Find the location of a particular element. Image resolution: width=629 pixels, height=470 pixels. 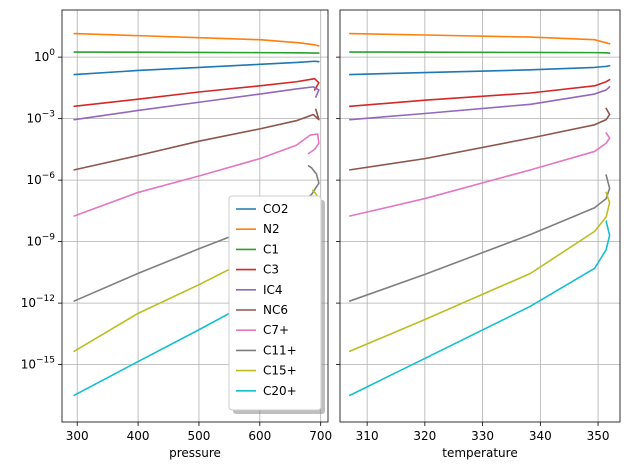

legend: CO2 N2 C1 C3 IC4 NC6 C7+ C11+ C15+ C20+ is located at coordinates (276, 304).